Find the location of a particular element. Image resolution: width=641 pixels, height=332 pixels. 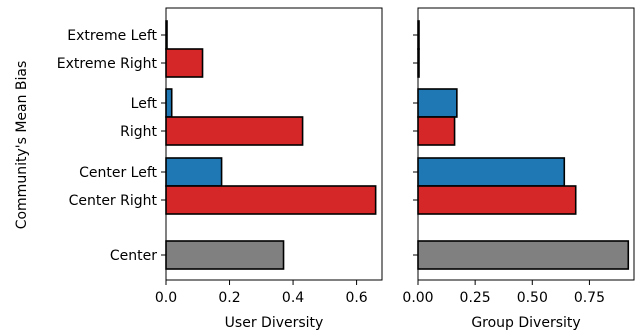

x-tick-label: 0.4 is located at coordinates (293, 298).